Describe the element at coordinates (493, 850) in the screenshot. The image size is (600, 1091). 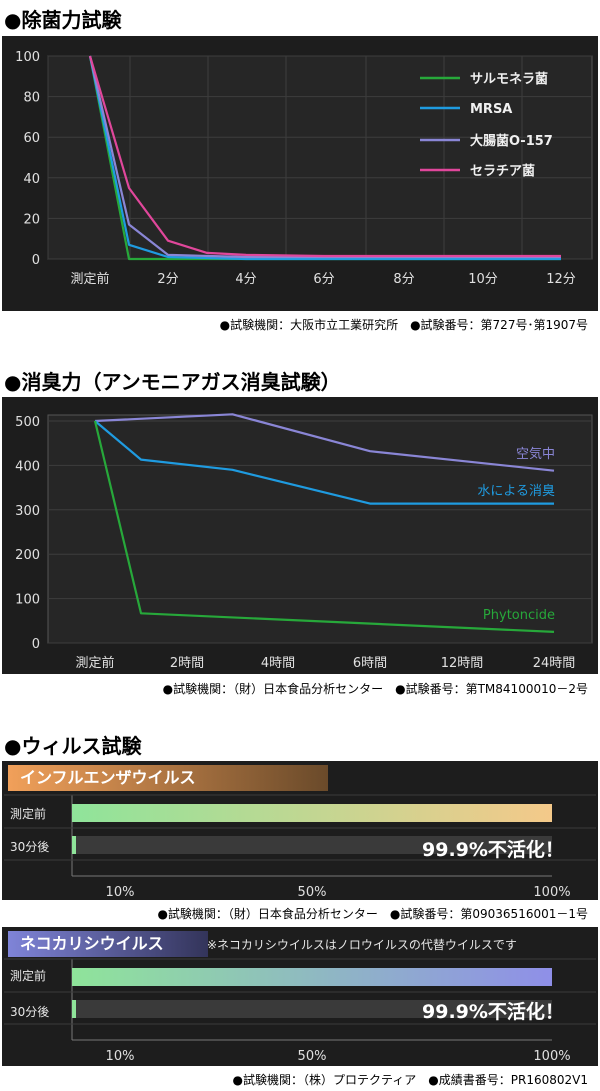
I see `influenza-result: 99.9%不活化！` at that location.